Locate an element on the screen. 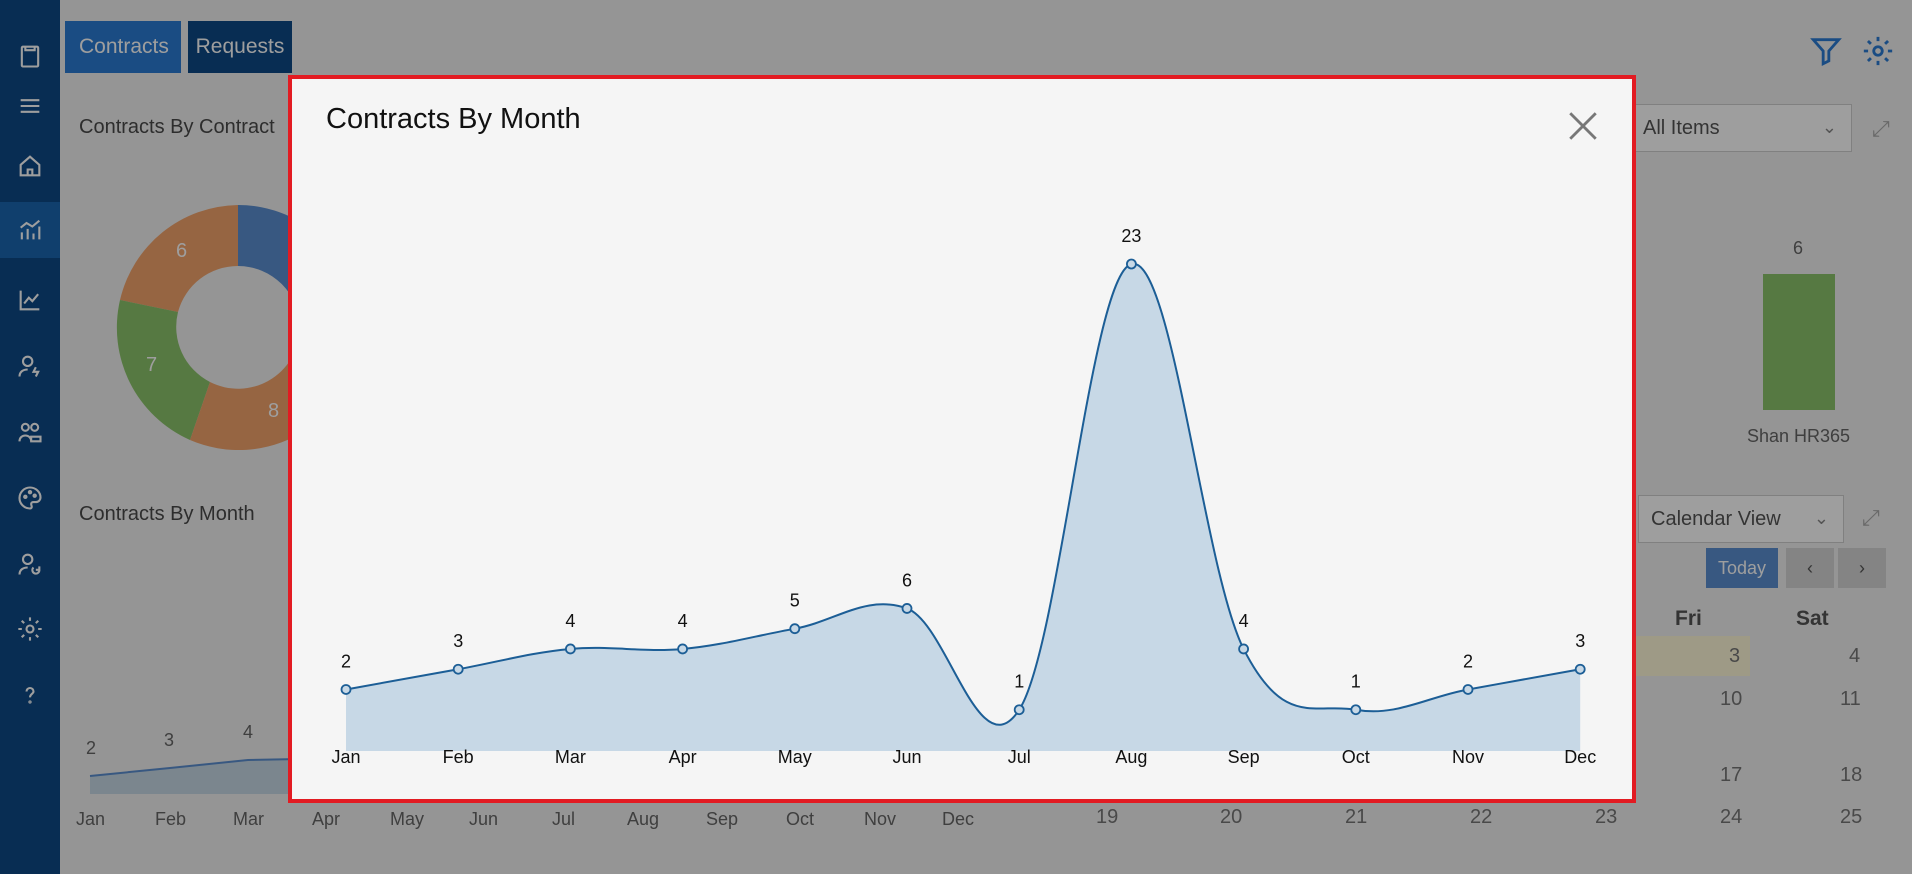  calendar-date: 4 is located at coordinates (1855, 656).